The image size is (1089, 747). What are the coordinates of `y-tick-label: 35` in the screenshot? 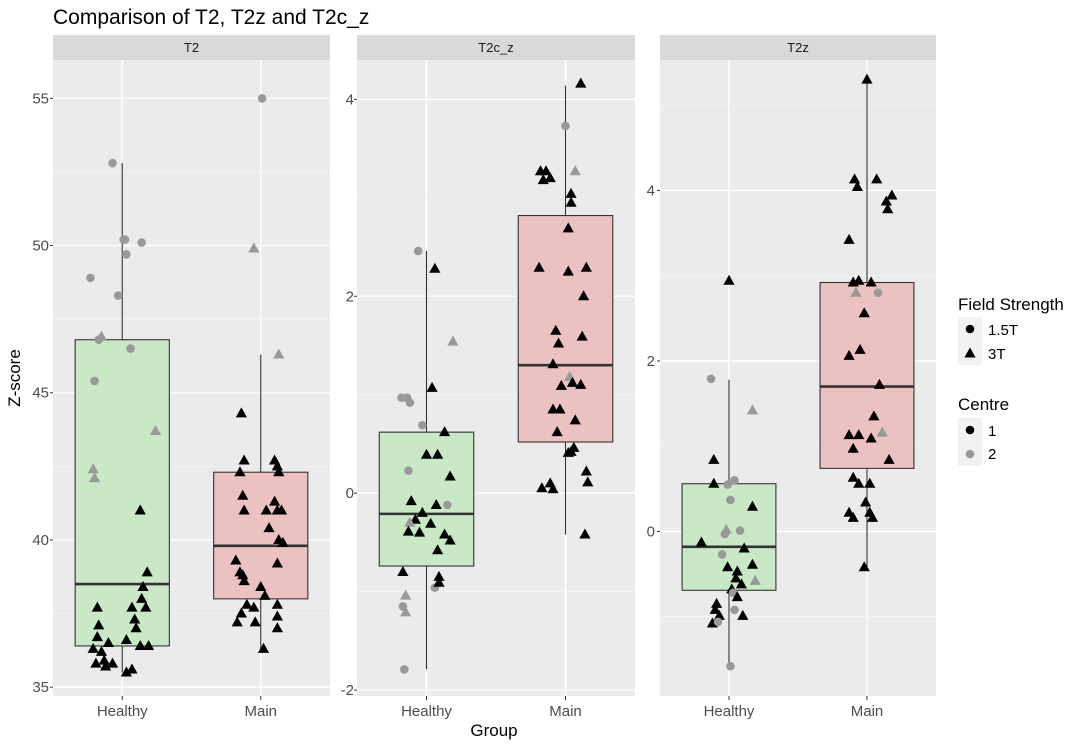 It's located at (40, 687).